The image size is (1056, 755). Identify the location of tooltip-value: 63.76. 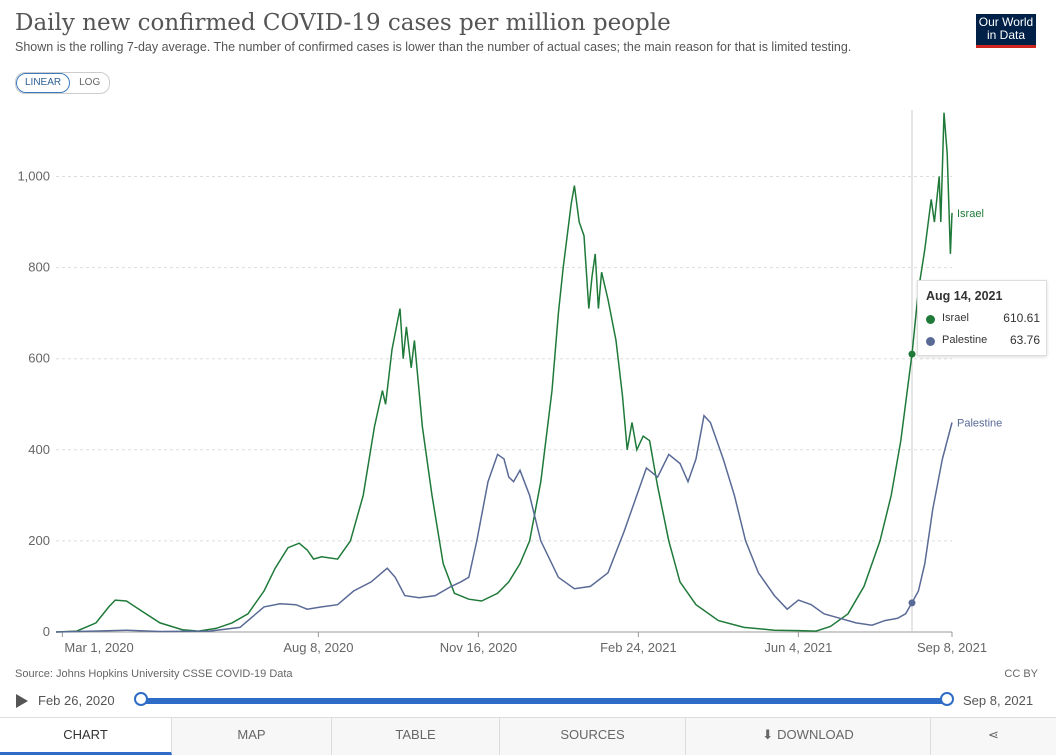
(1024, 340).